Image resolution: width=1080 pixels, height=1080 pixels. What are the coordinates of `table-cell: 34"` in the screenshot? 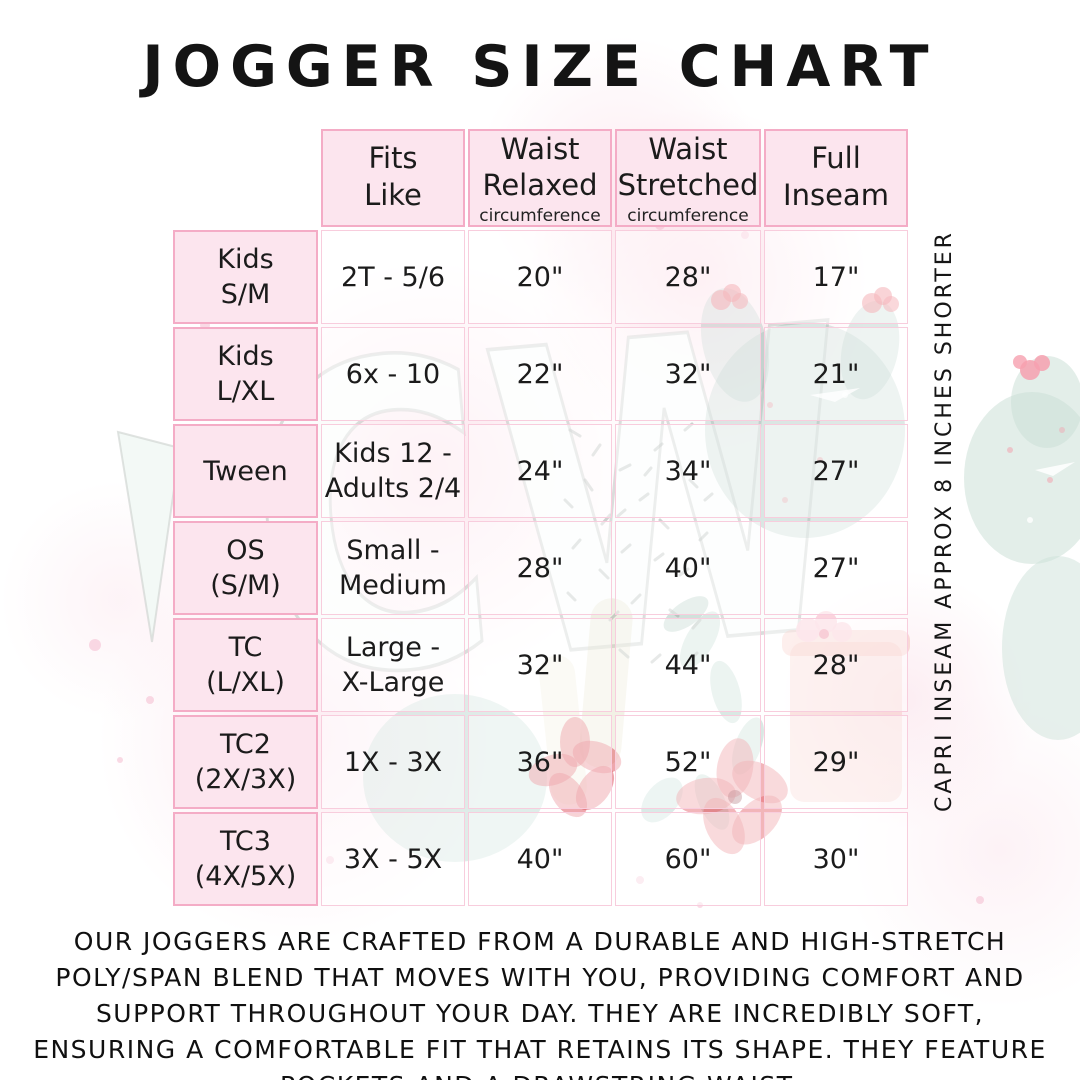 It's located at (688, 471).